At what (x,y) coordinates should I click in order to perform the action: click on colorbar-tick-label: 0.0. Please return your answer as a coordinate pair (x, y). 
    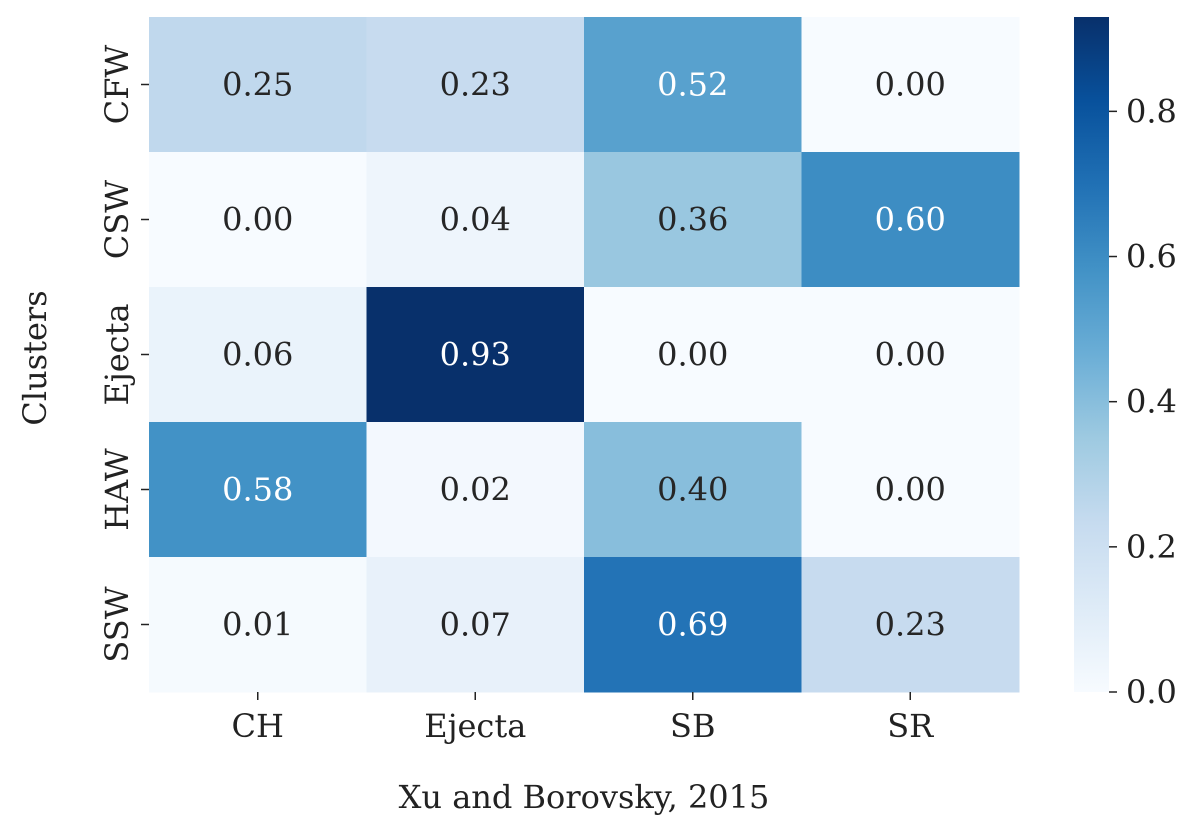
    Looking at the image, I should click on (1151, 692).